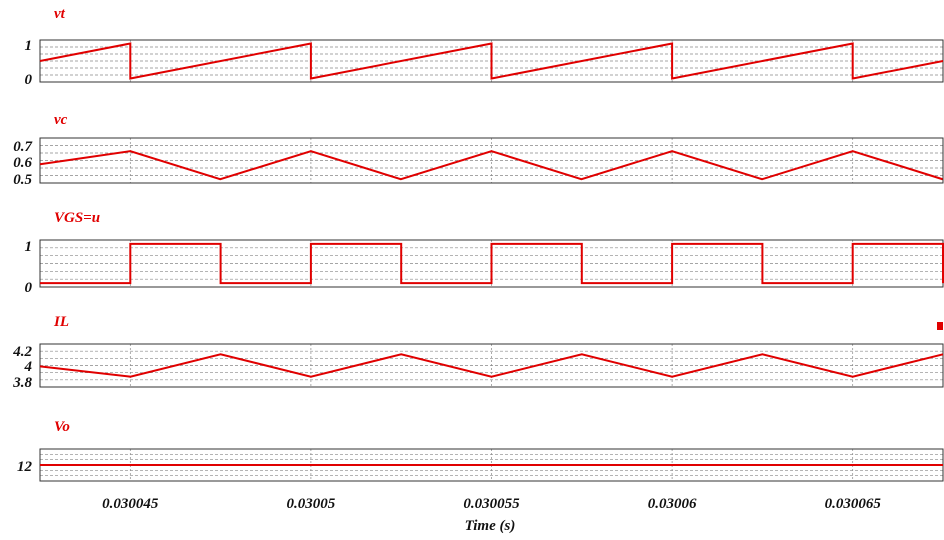 Image resolution: width=944 pixels, height=540 pixels. What do you see at coordinates (61, 120) in the screenshot?
I see `panel-title: vc` at bounding box center [61, 120].